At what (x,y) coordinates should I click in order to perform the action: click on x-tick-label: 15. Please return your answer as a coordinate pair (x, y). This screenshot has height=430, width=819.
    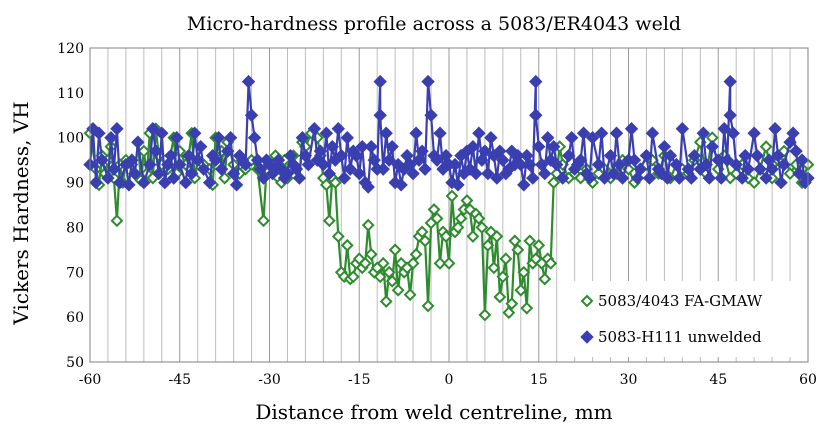
    Looking at the image, I should click on (539, 380).